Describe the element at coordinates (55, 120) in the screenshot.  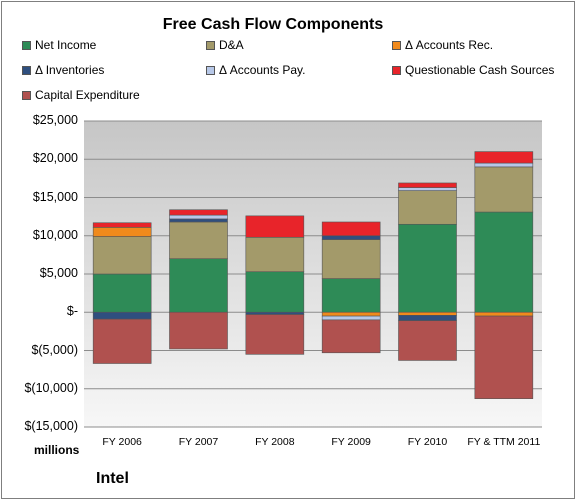
I see `y-tick-label: $25,000` at that location.